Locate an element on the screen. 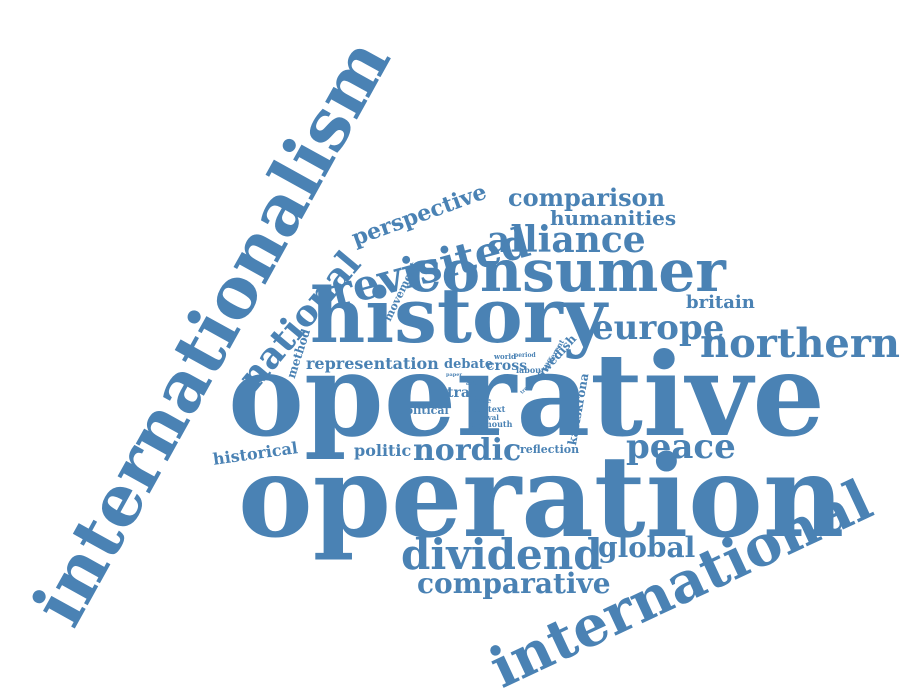  word-representation: representation is located at coordinates (372, 363).